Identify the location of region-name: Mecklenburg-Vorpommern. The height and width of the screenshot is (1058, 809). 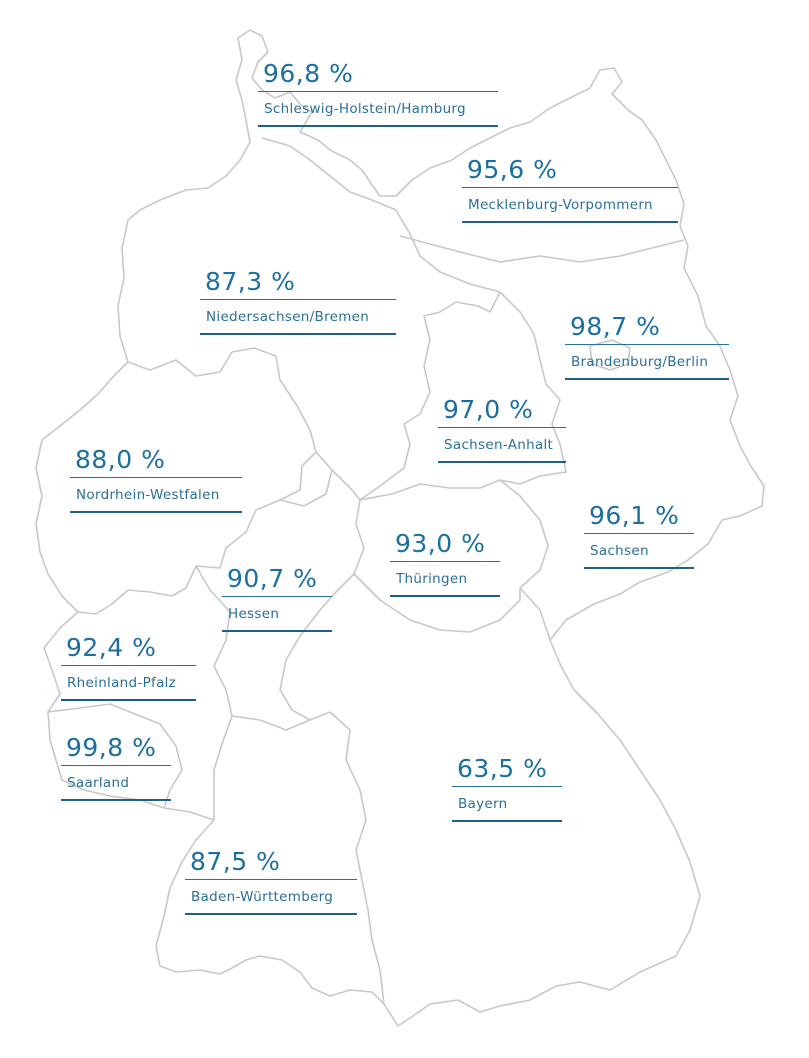
(560, 205).